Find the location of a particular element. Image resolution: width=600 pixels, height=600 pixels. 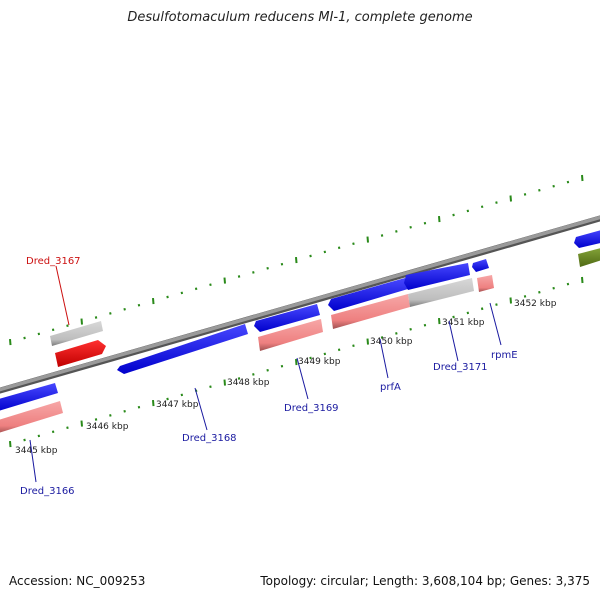

gene-label-dred-3168: Dred_3168 is located at coordinates (209, 438).